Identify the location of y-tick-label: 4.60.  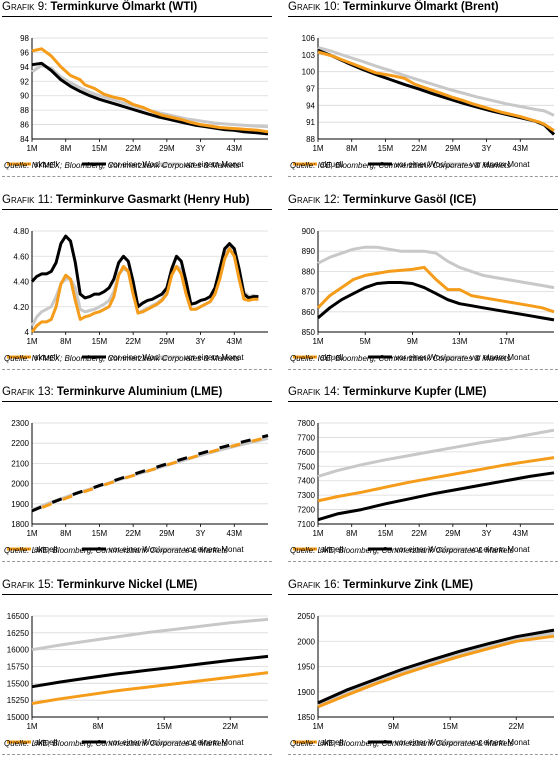
(21, 256).